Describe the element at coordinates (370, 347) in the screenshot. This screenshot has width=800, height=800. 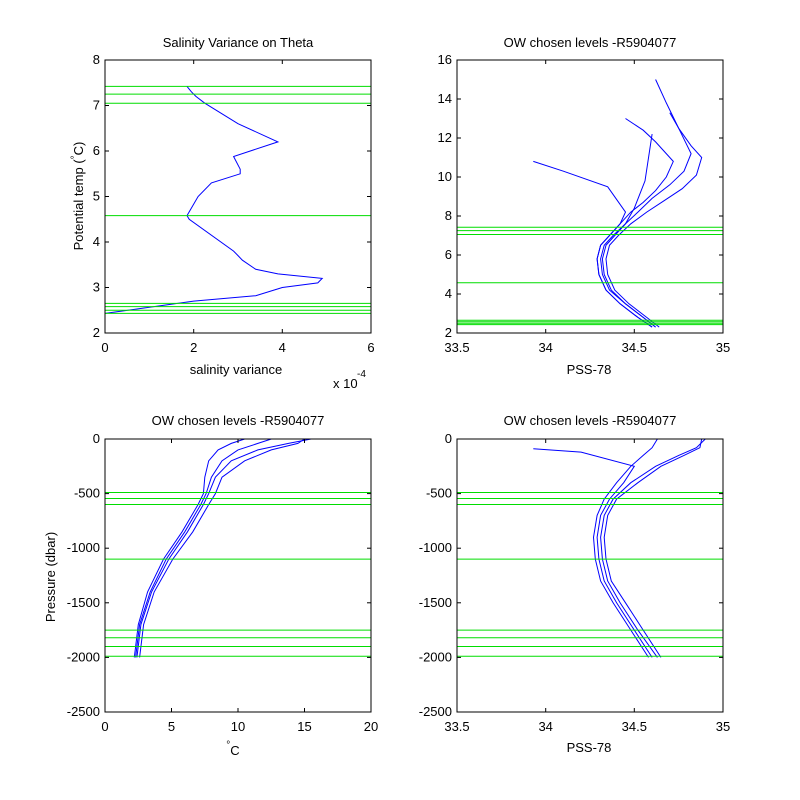
I see `p1-x-tick-label: 6` at that location.